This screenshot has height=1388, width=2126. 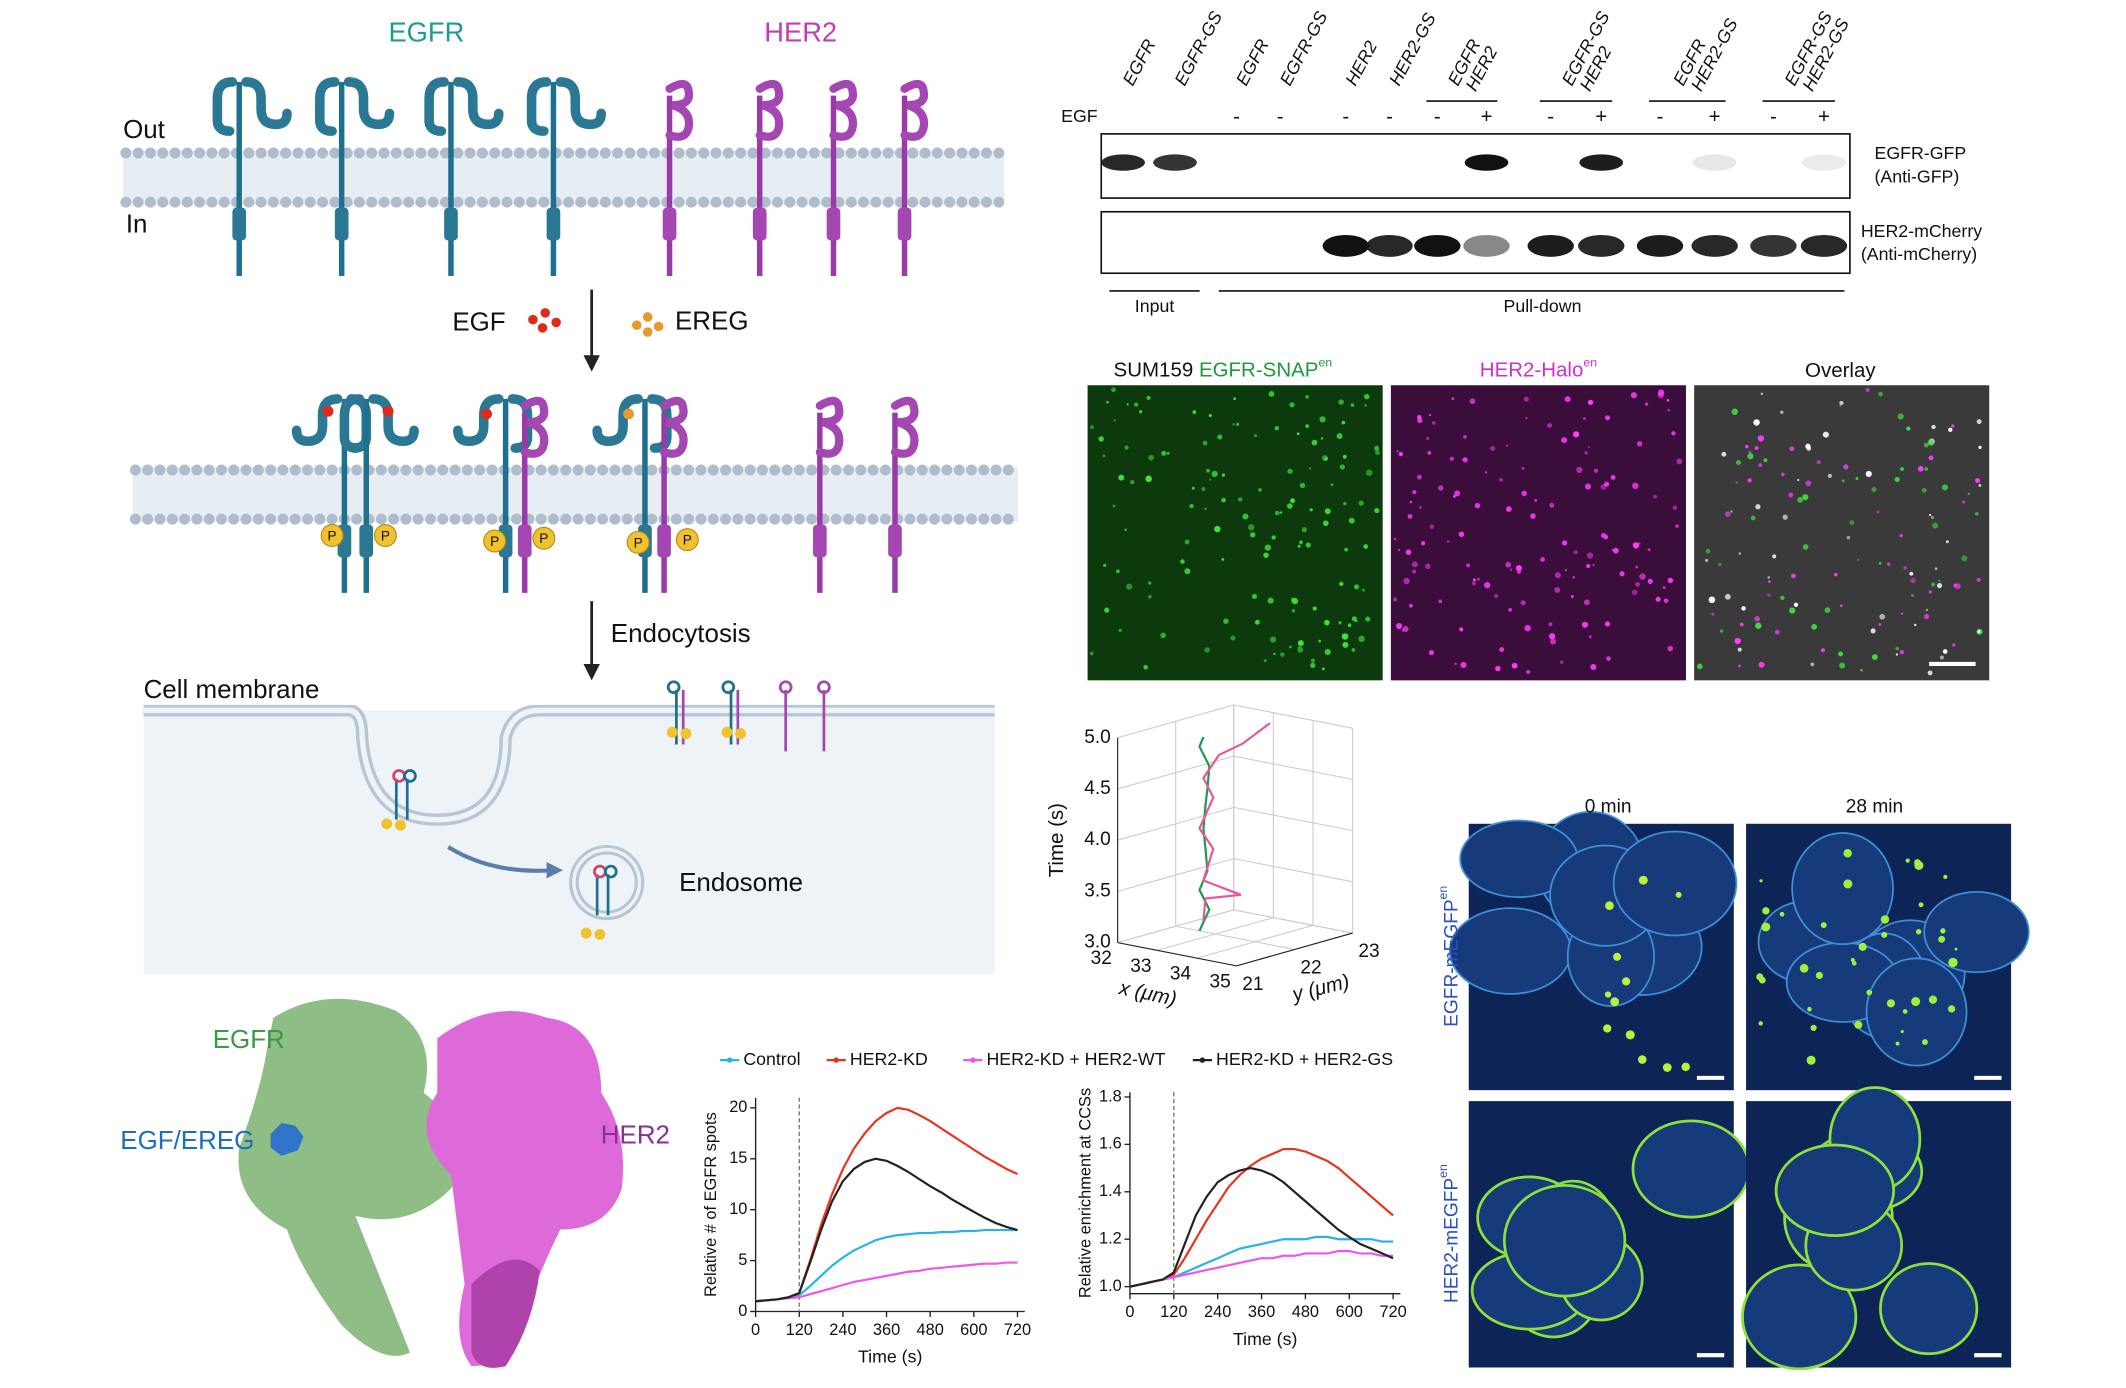 What do you see at coordinates (886, 1282) in the screenshot?
I see `series-line` at bounding box center [886, 1282].